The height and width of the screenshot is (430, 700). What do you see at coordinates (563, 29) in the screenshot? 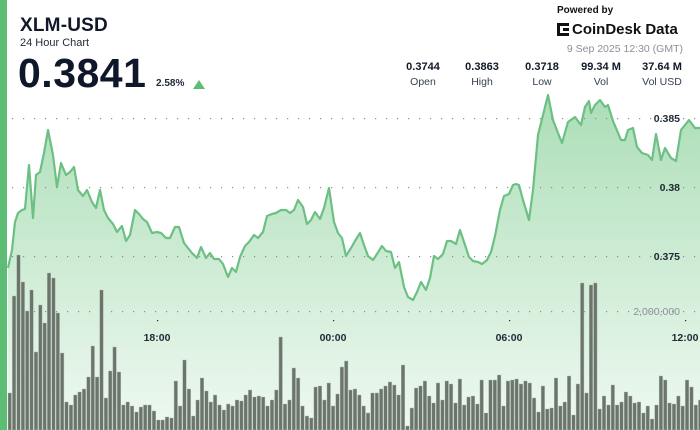
I see `coindesk-logo-icon` at bounding box center [563, 29].